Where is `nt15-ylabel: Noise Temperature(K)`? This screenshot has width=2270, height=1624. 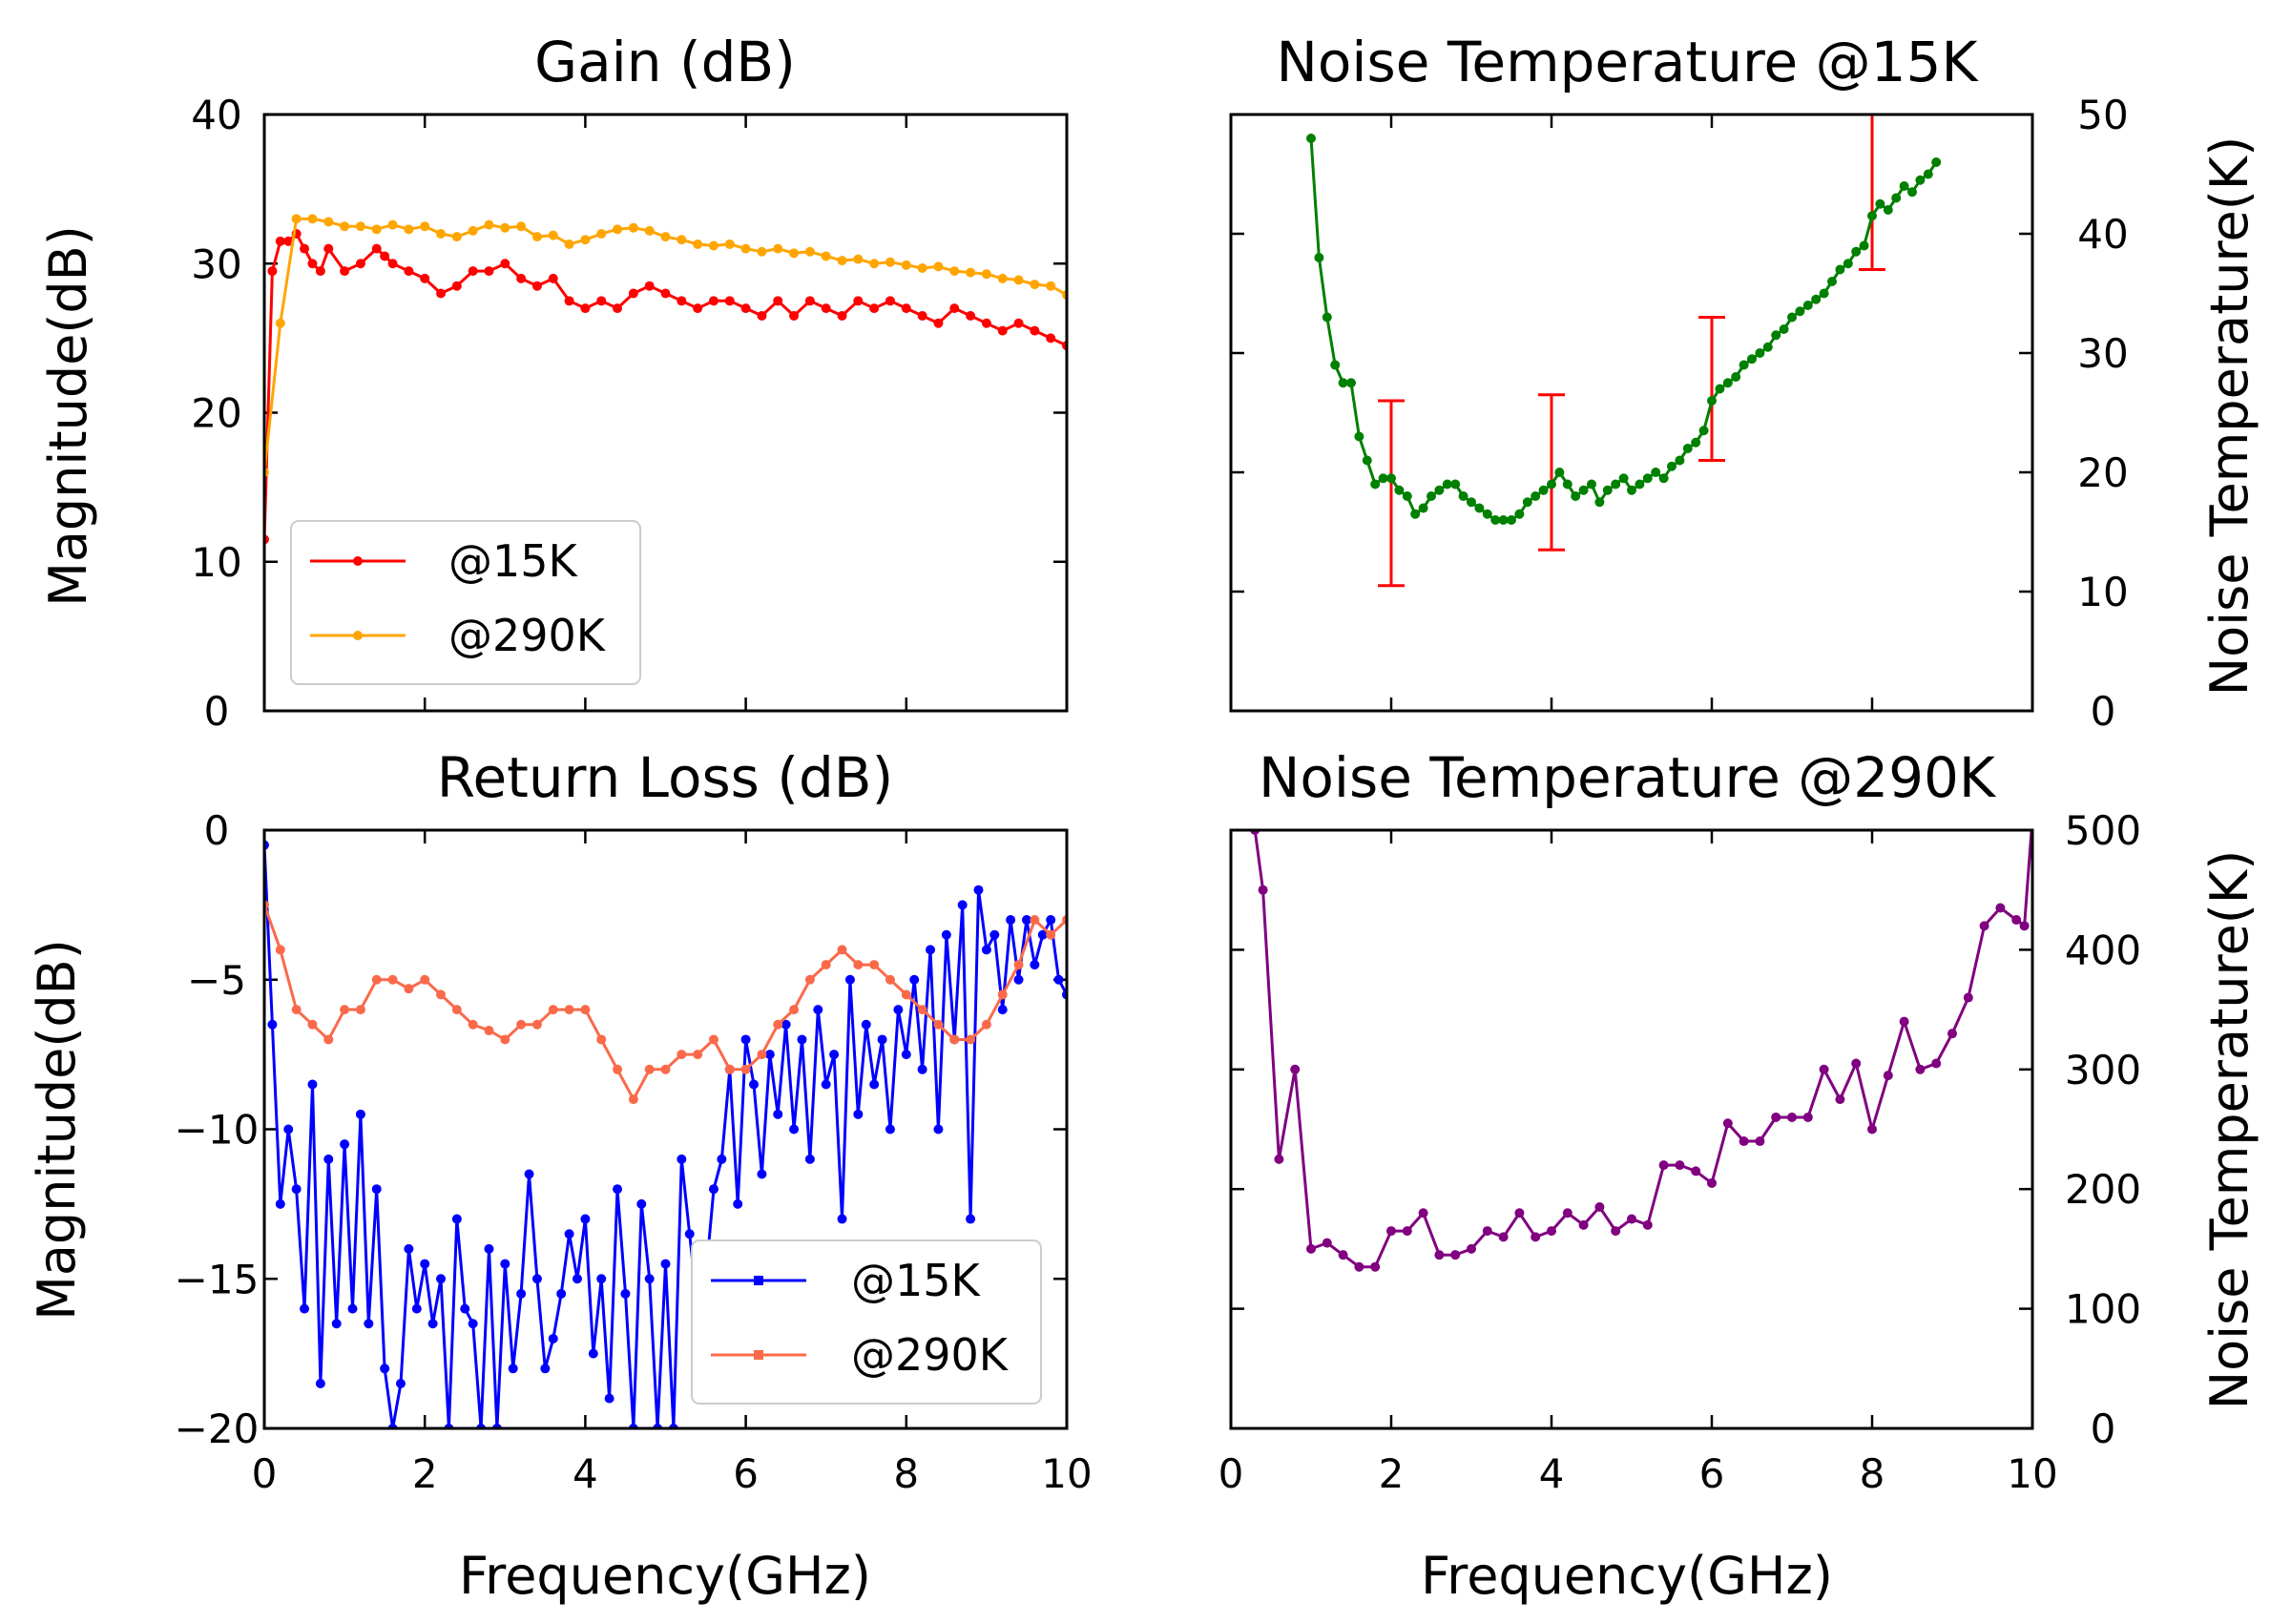
nt15-ylabel: Noise Temperature(K) is located at coordinates (2229, 416).